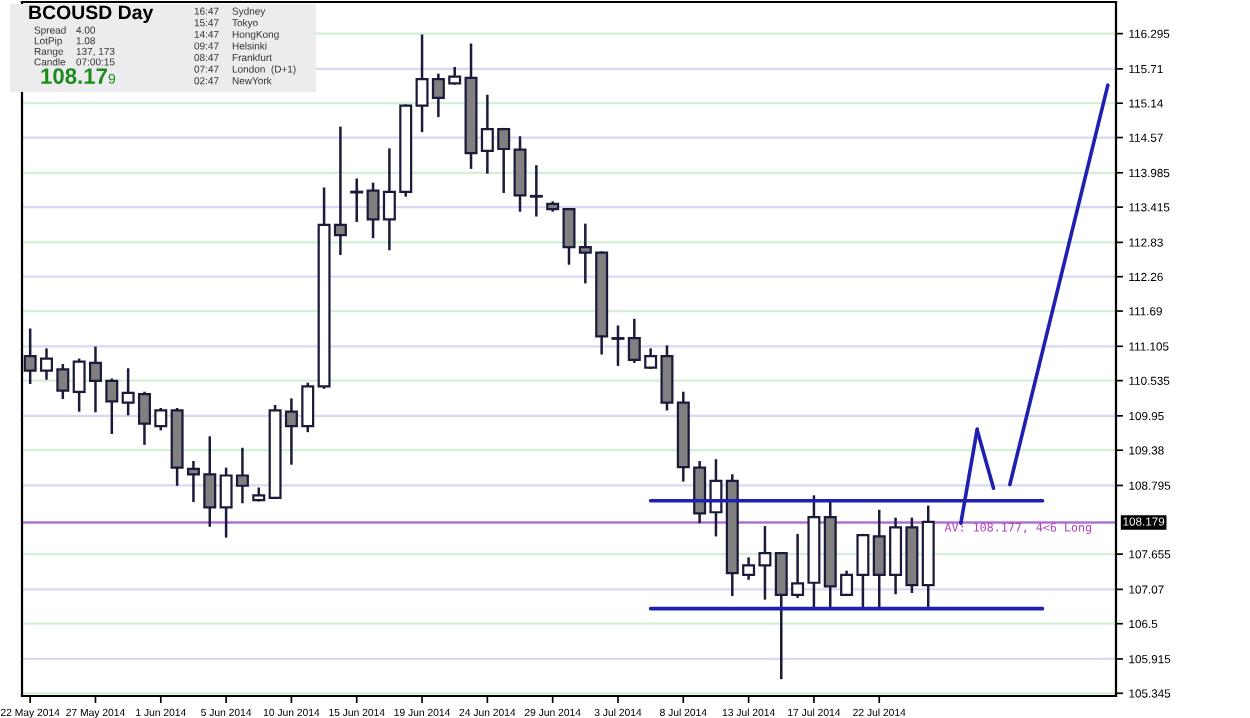  What do you see at coordinates (91, 14) in the screenshot?
I see `chart-title: BCOUSD Day` at bounding box center [91, 14].